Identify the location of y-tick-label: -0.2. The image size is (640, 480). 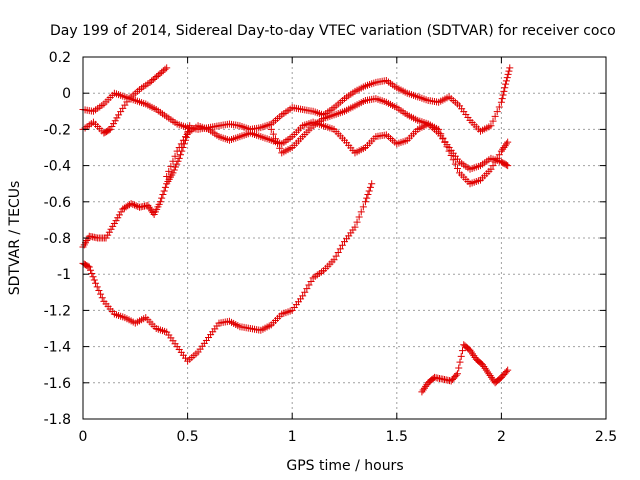
(57, 130).